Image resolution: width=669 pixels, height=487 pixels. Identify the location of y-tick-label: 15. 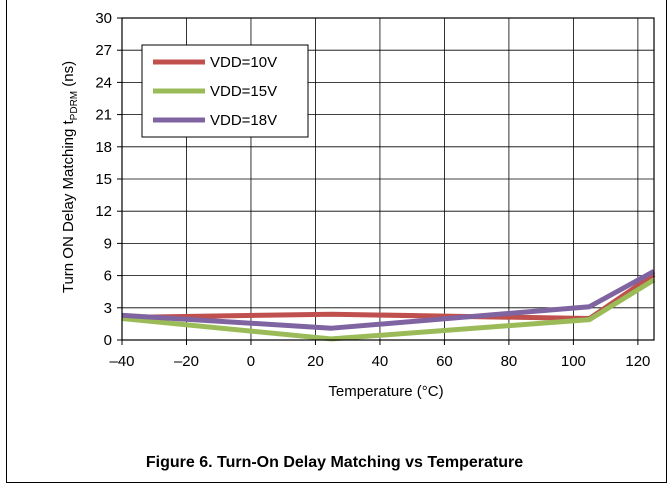
(103, 179).